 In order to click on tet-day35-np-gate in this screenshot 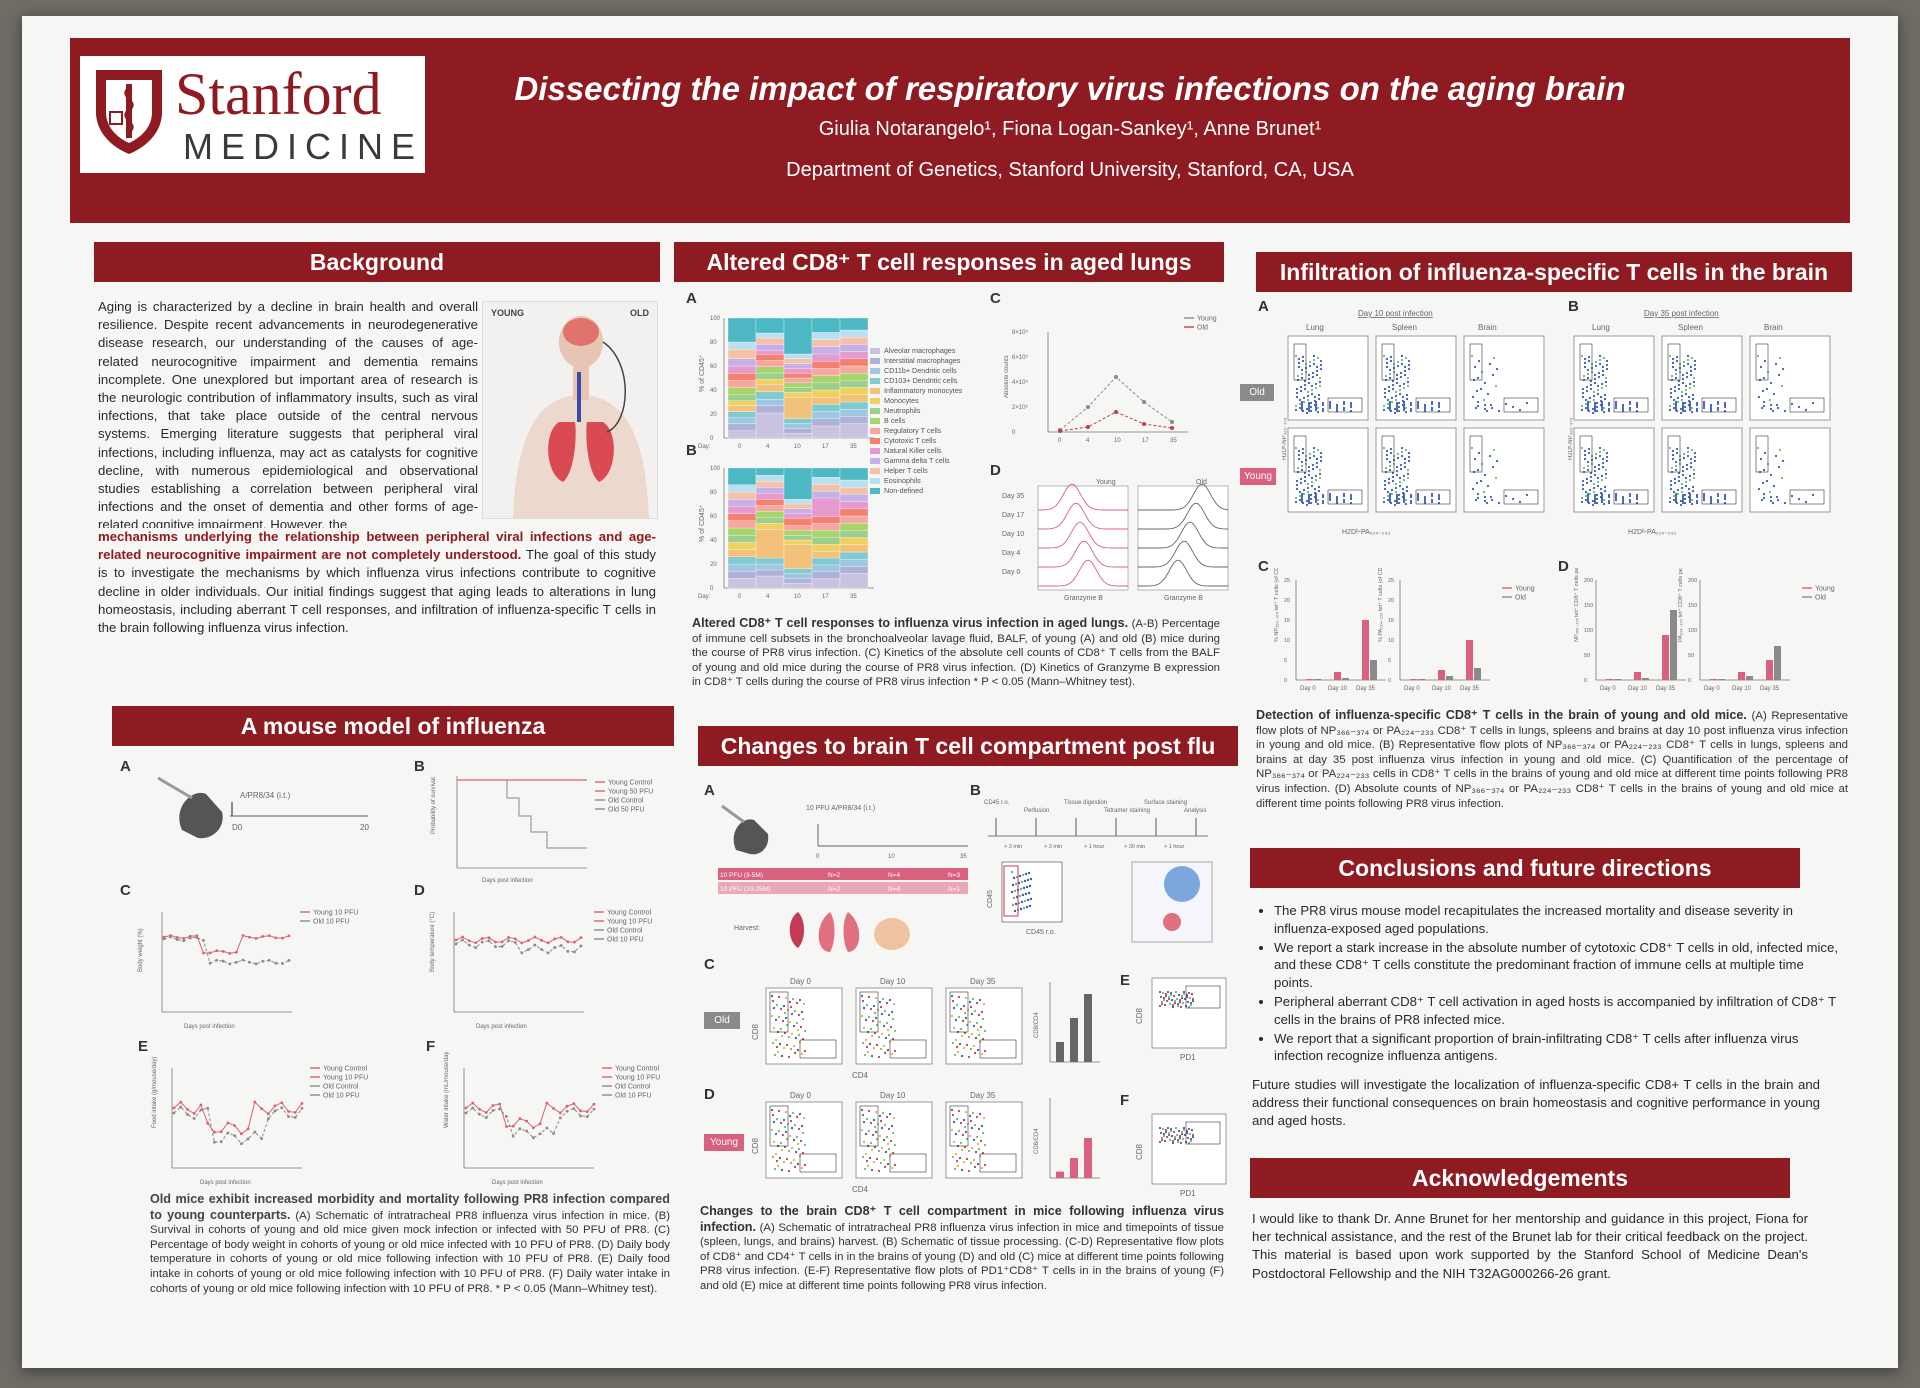, I will do `click(1586, 454)`.